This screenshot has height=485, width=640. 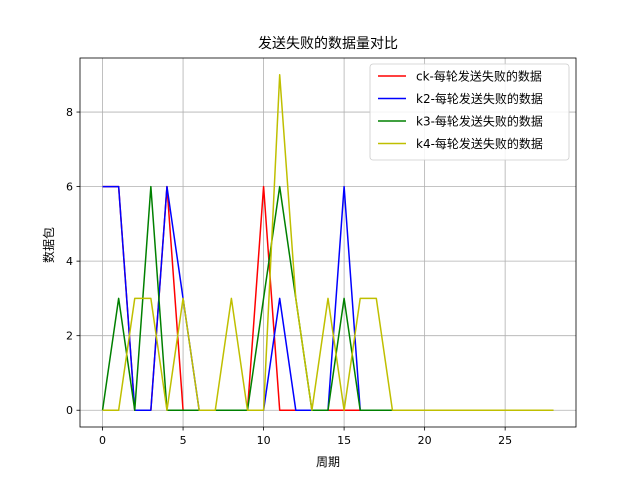 I want to click on chart-title: 发送失败的数据量对比, so click(x=328, y=44).